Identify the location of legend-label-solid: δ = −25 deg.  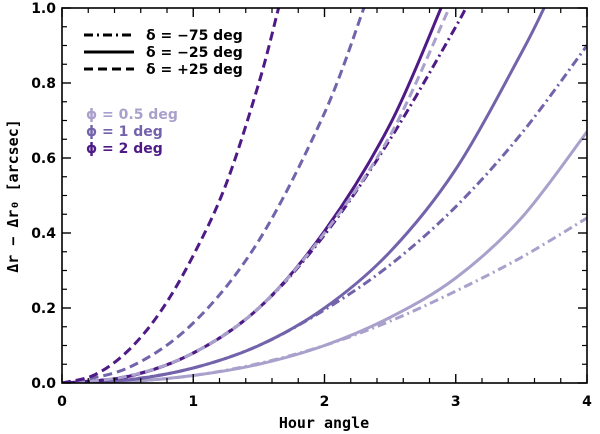
(194, 53).